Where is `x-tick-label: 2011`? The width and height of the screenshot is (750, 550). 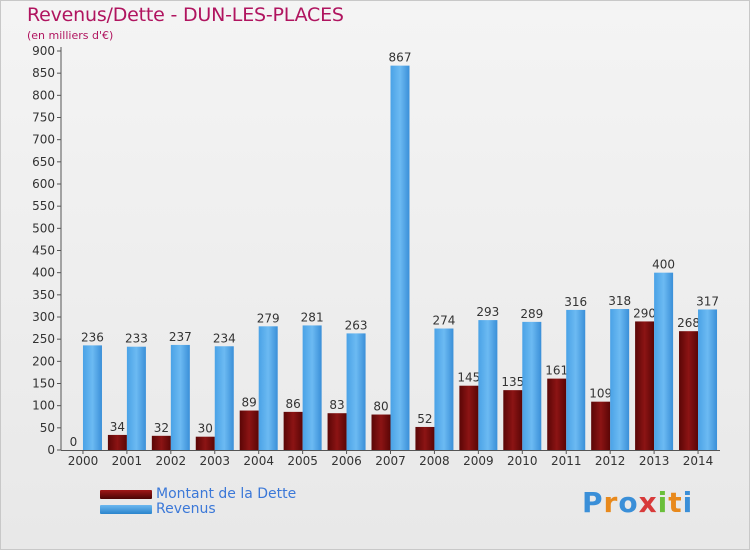
x-tick-label: 2011 is located at coordinates (566, 461).